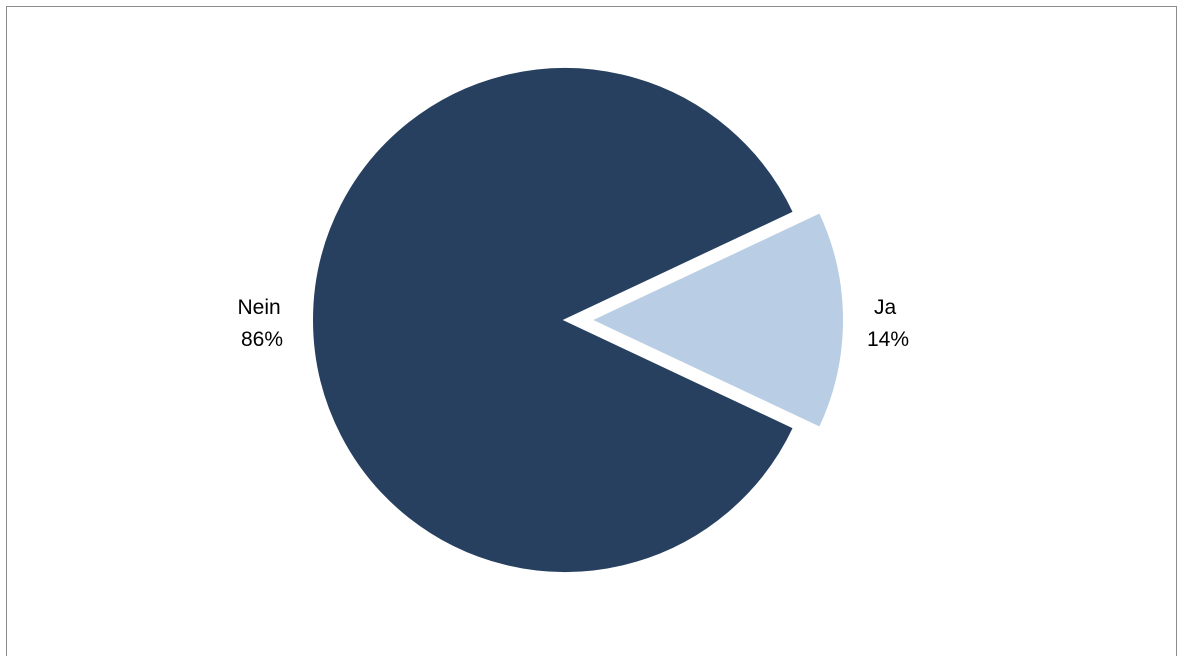  Describe the element at coordinates (888, 323) in the screenshot. I see `slice-label-ja: Ja 14%` at that location.